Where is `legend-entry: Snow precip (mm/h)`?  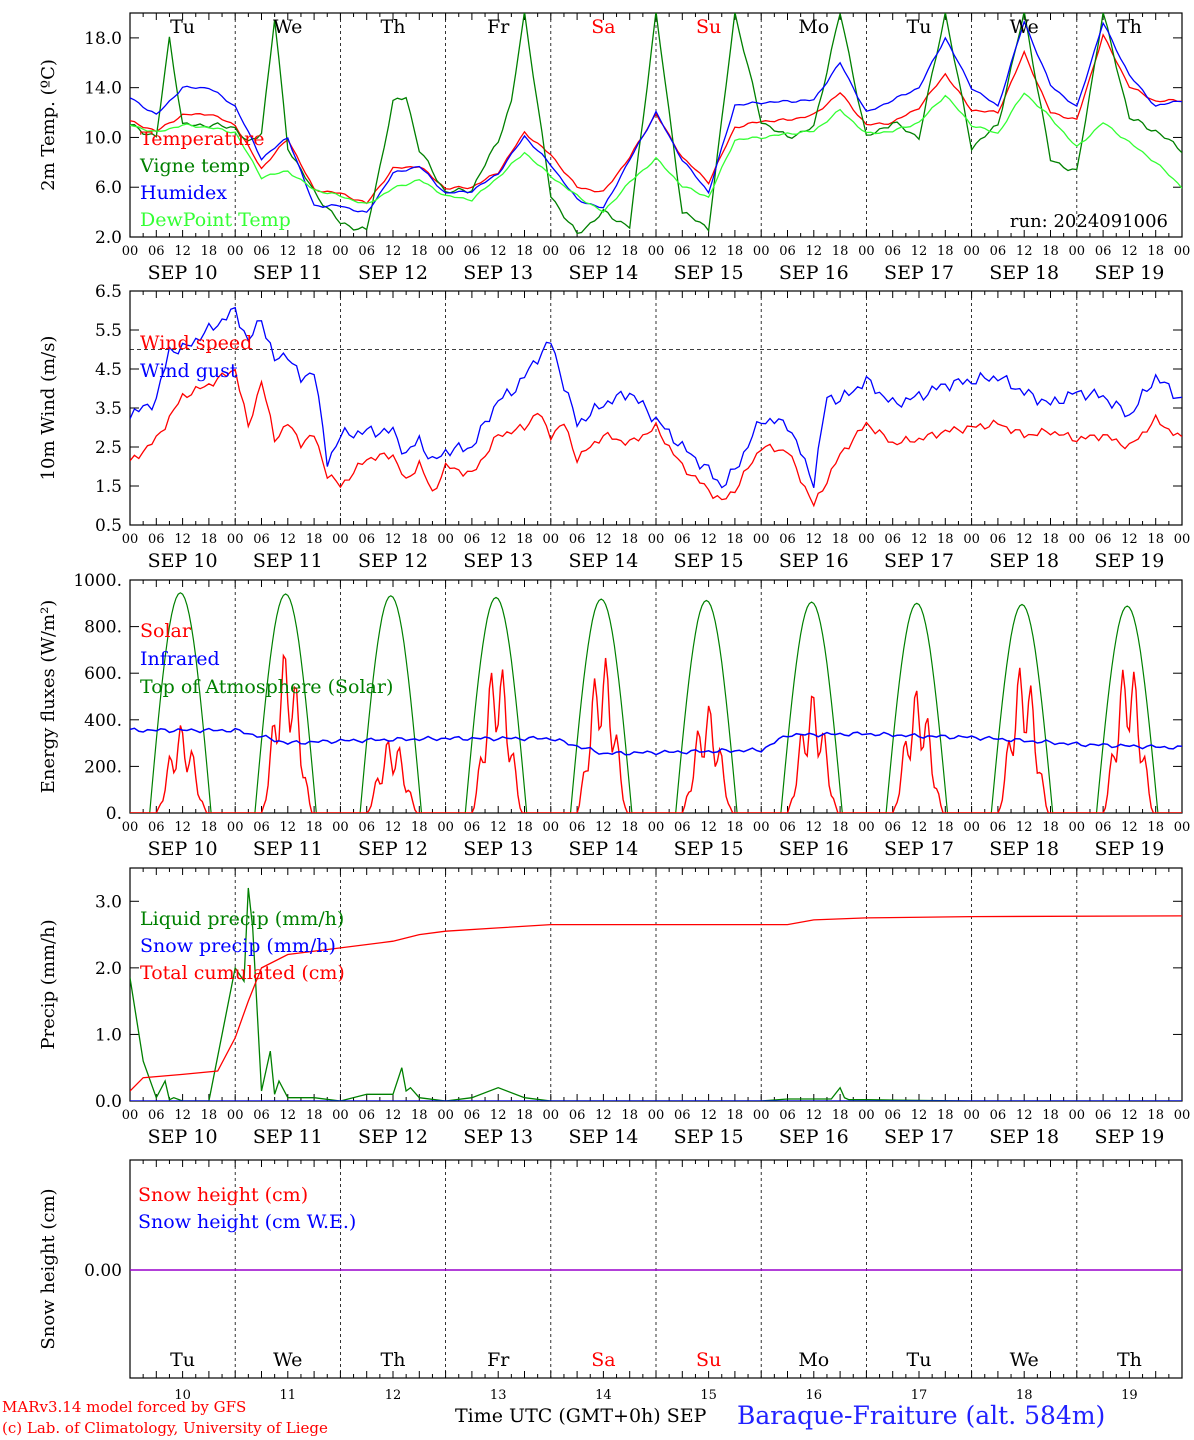 legend-entry: Snow precip (mm/h) is located at coordinates (238, 946).